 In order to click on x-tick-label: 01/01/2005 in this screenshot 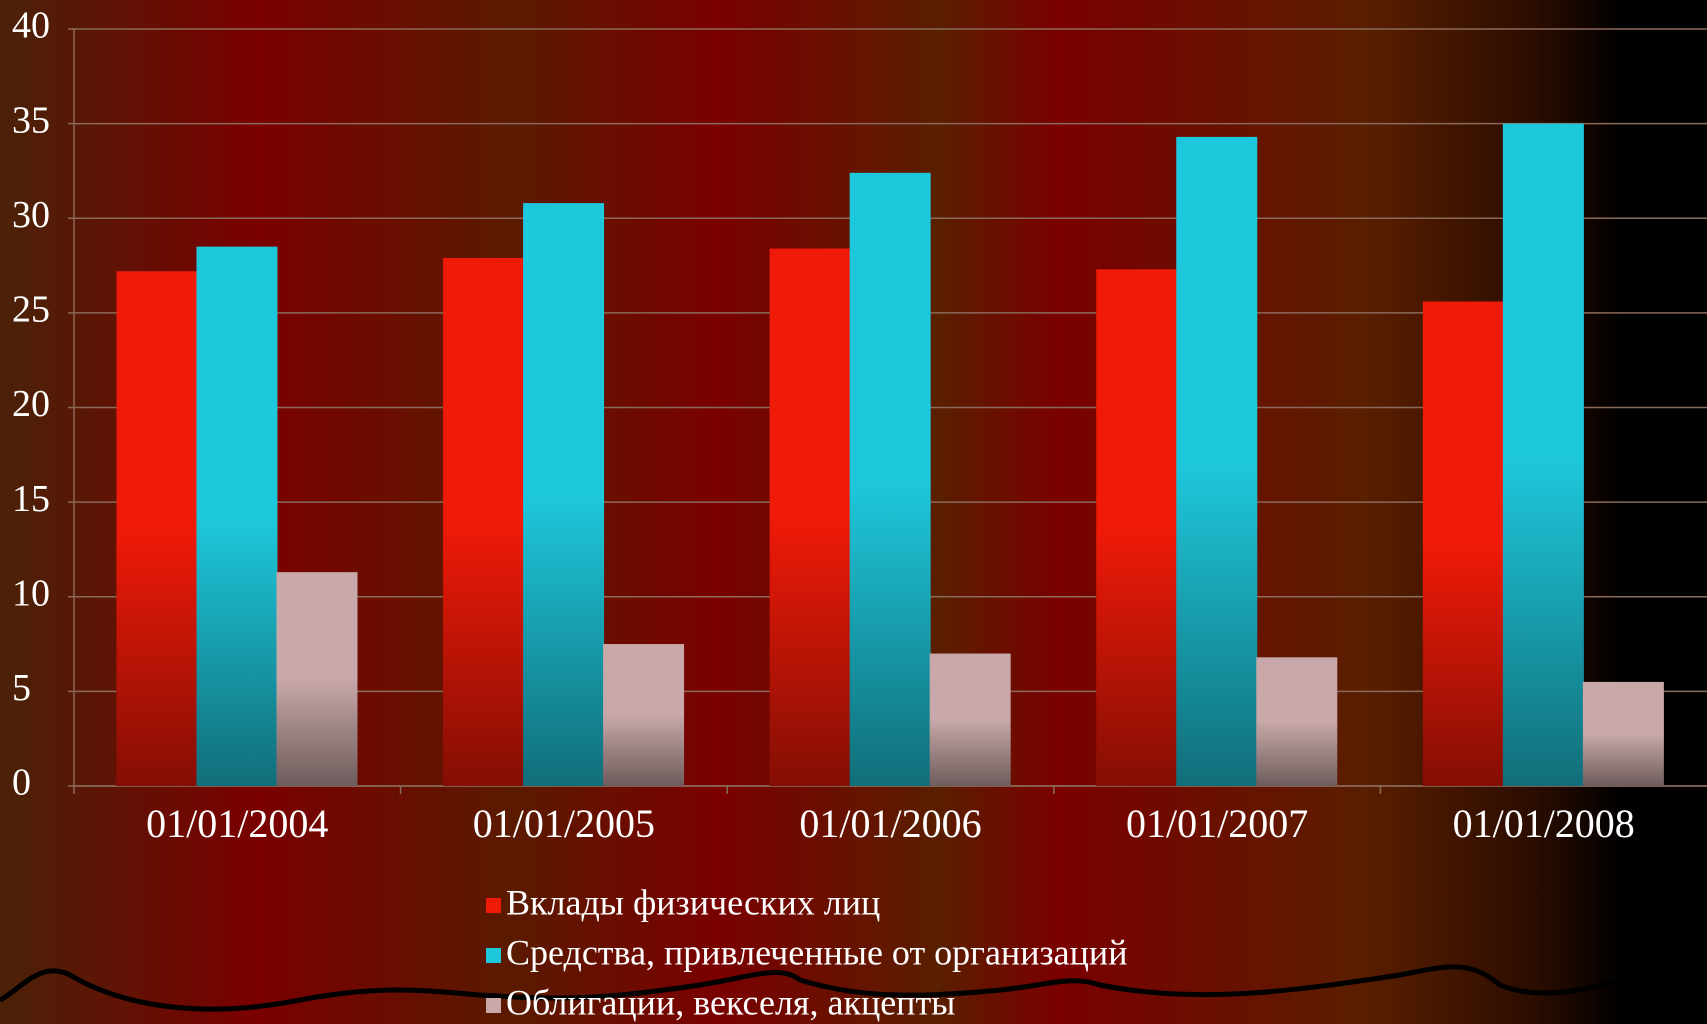, I will do `click(564, 823)`.